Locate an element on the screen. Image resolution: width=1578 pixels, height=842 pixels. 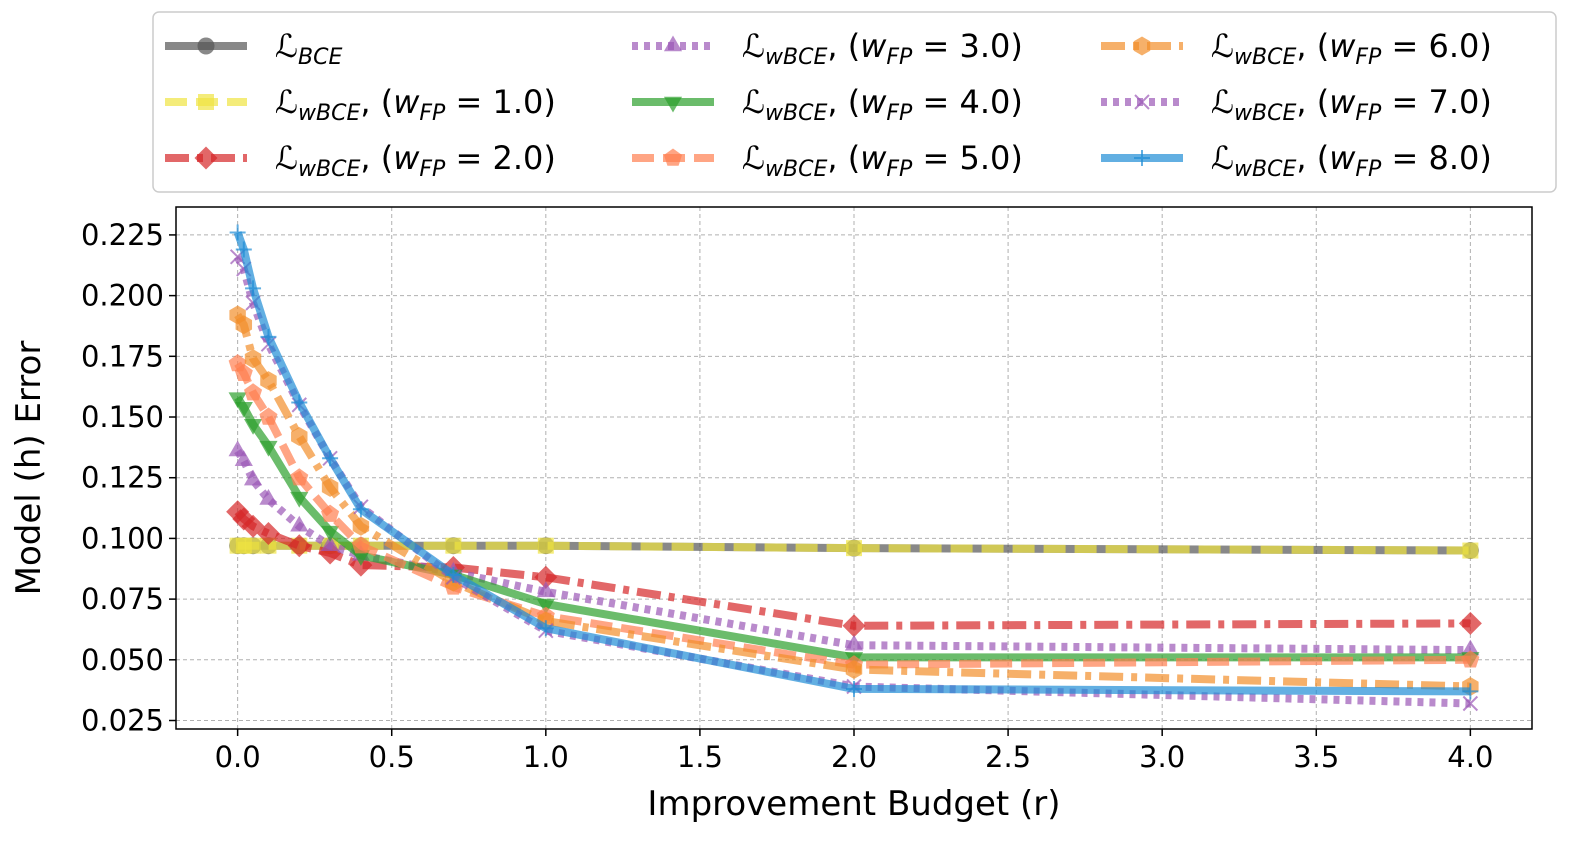
x-tick-label: 3.5 is located at coordinates (1316, 757).